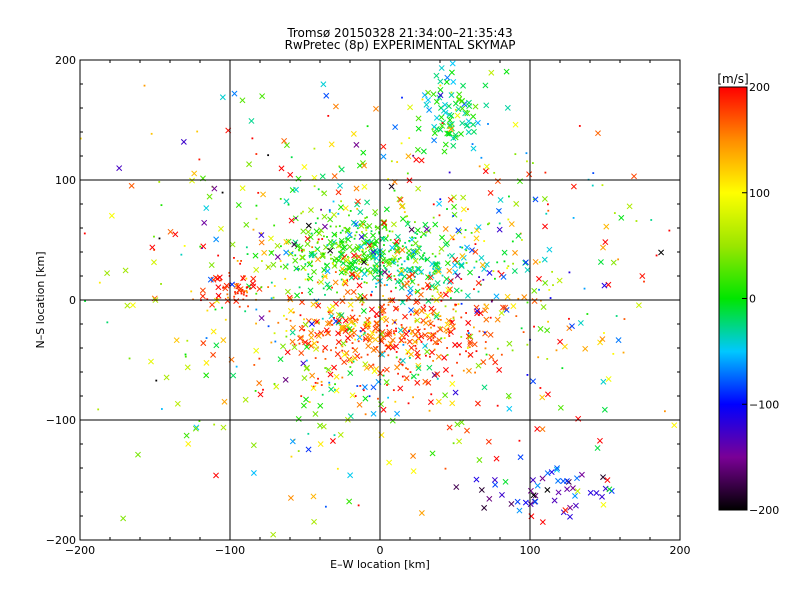 This screenshot has height=600, width=800. Describe the element at coordinates (65, 60) in the screenshot. I see `y-tick-label: 200` at that location.